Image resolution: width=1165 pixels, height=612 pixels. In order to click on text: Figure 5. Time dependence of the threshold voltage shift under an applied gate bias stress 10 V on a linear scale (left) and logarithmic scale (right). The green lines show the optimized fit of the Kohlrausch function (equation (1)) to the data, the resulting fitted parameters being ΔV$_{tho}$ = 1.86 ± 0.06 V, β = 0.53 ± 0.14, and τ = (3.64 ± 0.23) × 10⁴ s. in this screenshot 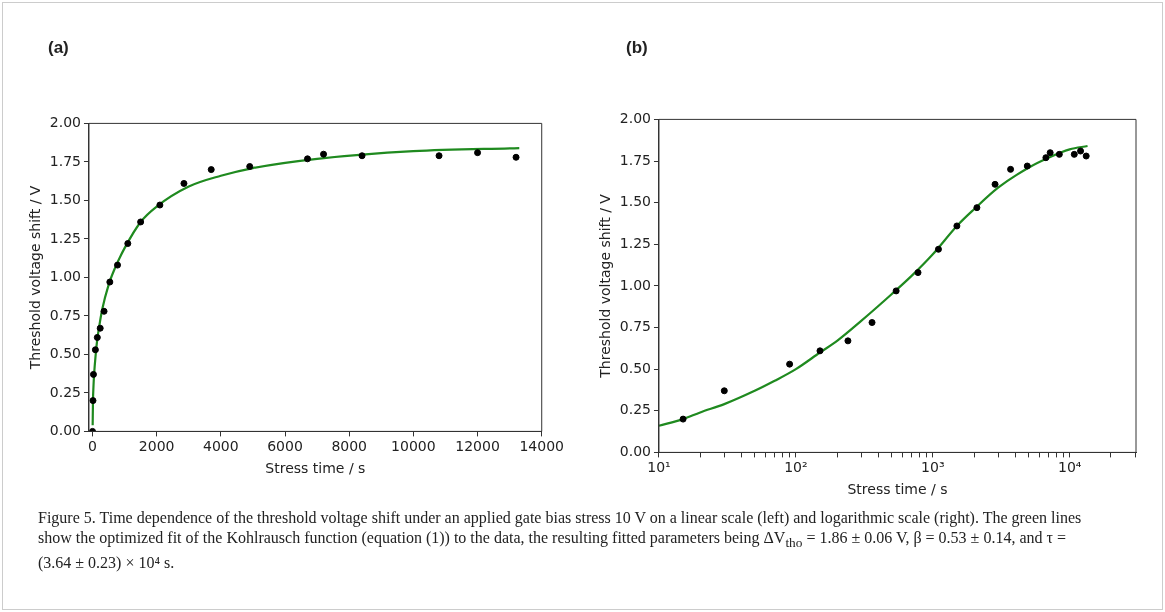, I will do `click(560, 540)`.